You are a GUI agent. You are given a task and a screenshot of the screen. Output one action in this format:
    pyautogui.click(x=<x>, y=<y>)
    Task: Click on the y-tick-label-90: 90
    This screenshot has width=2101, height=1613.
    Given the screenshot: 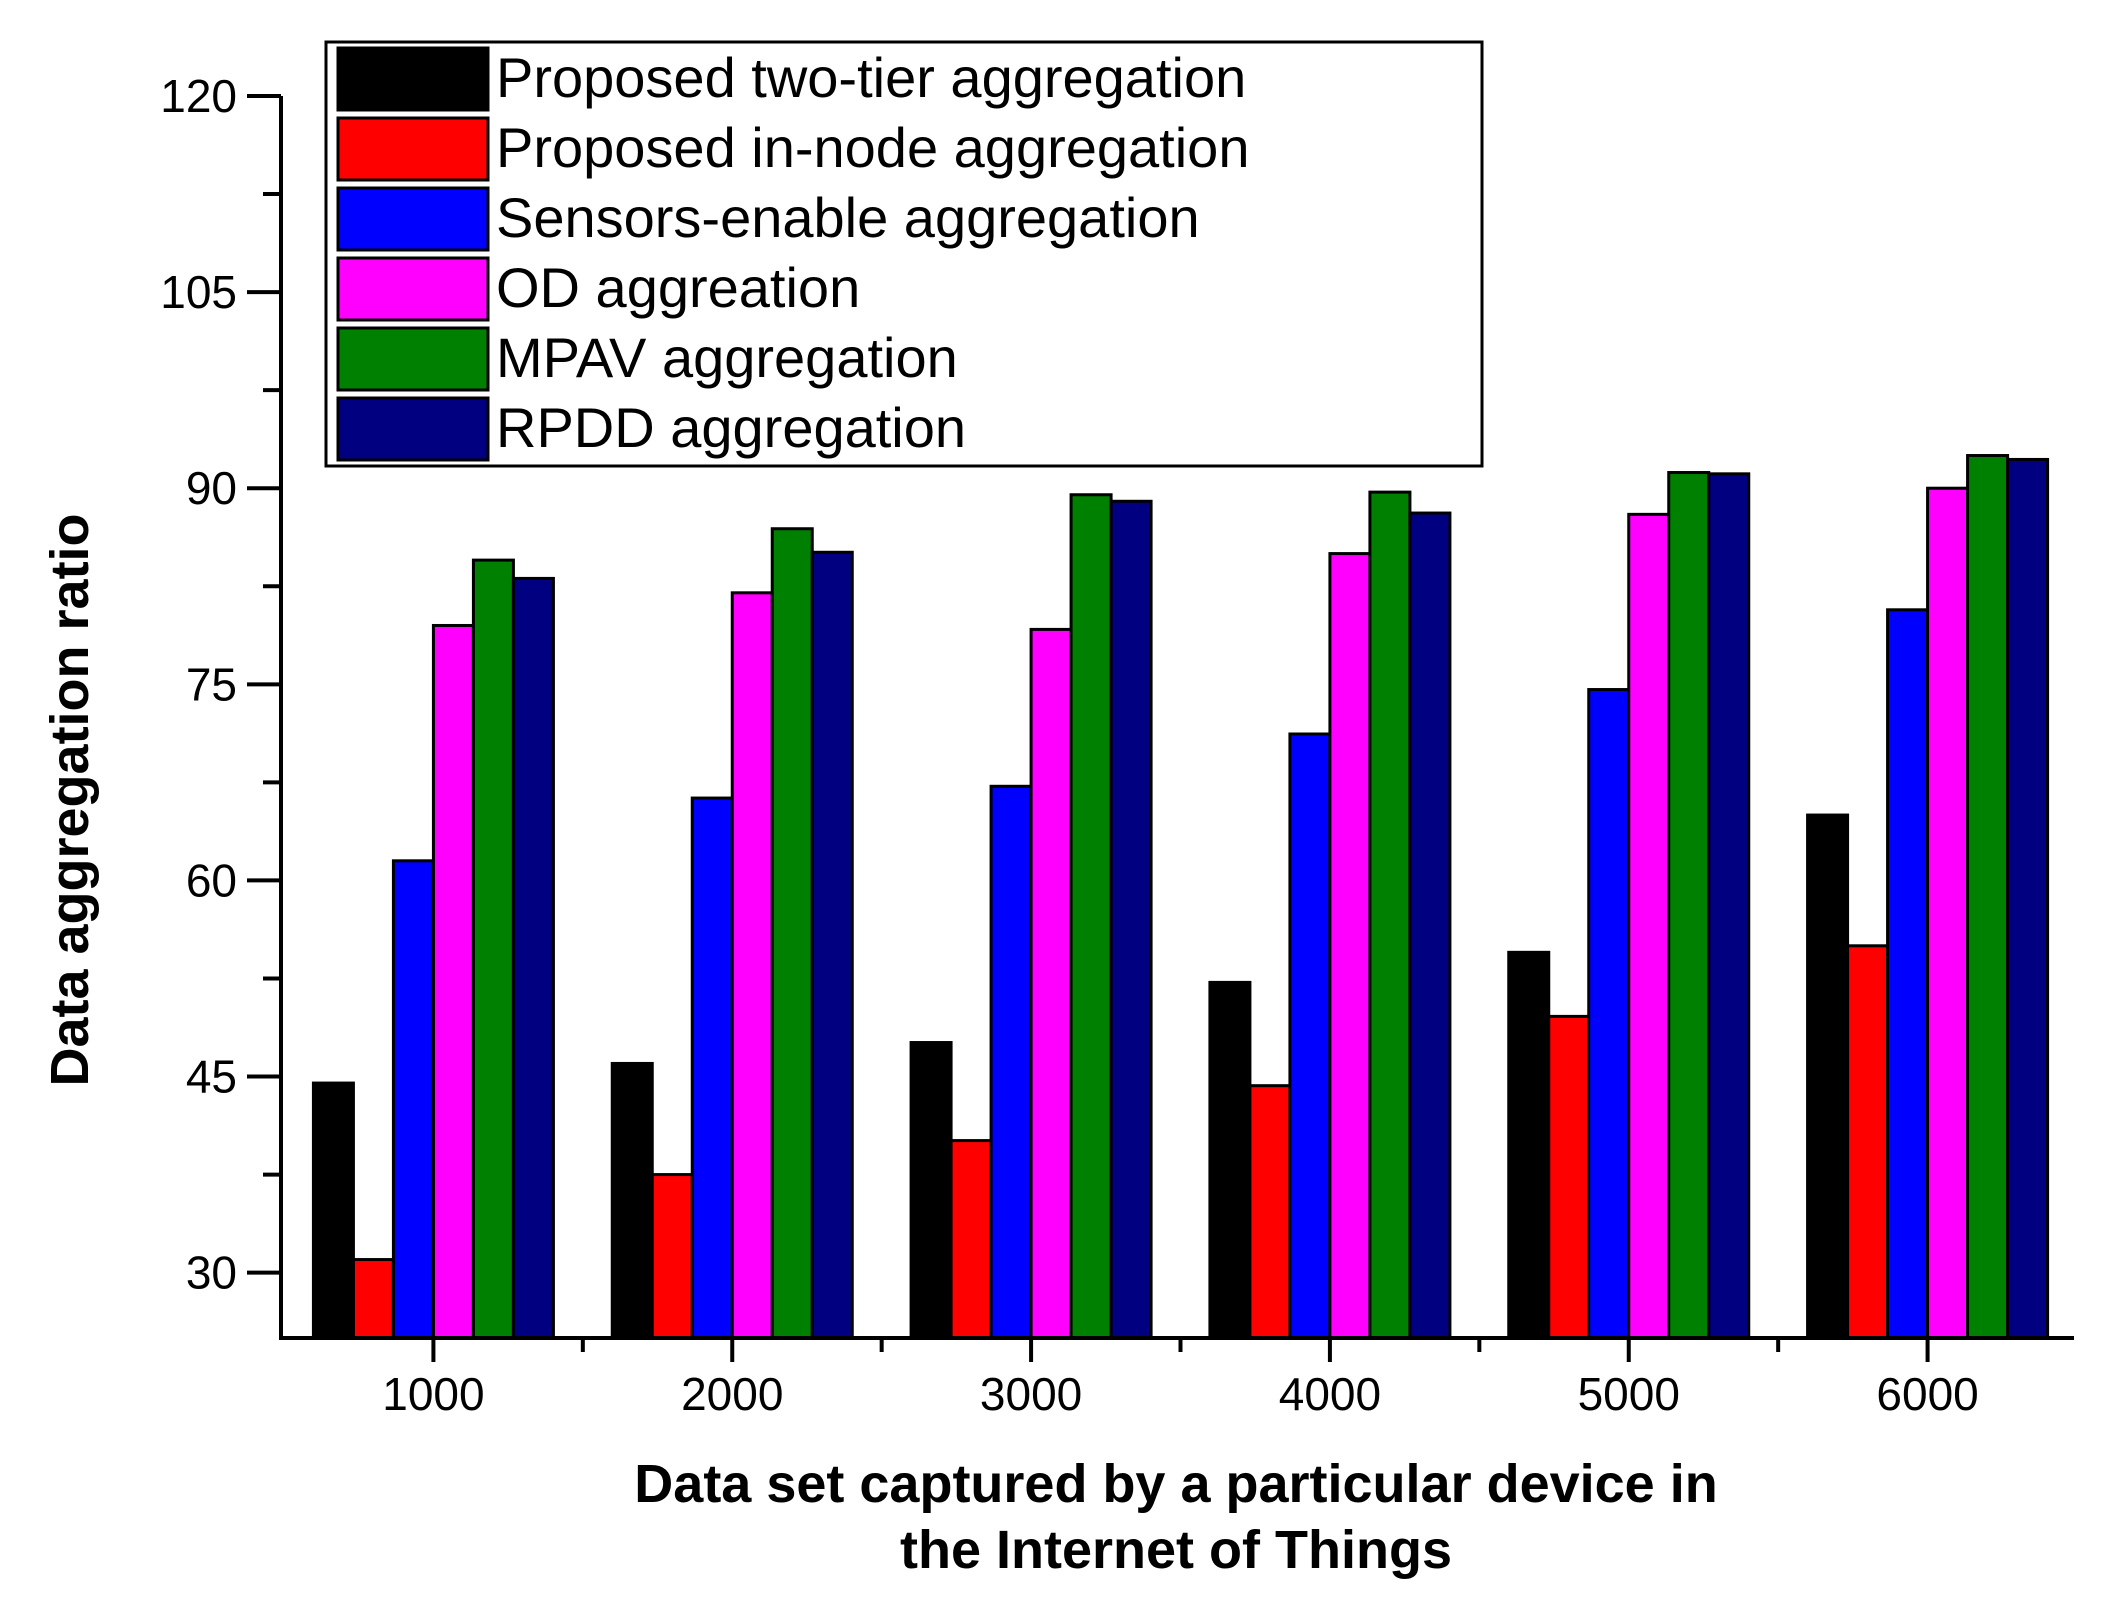 What is the action you would take?
    pyautogui.click(x=211, y=488)
    